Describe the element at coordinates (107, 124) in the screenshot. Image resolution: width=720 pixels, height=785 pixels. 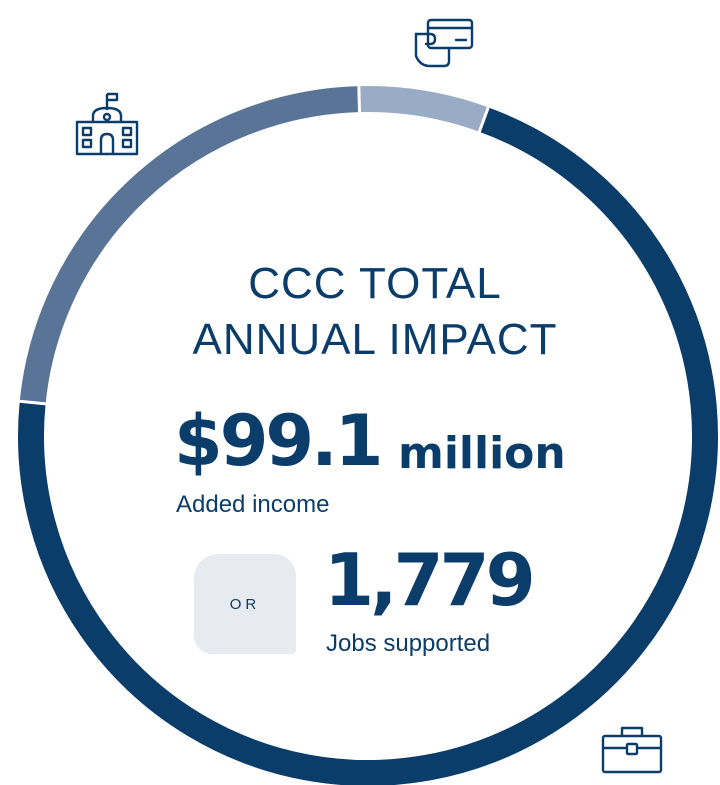
I see `school-building-icon` at that location.